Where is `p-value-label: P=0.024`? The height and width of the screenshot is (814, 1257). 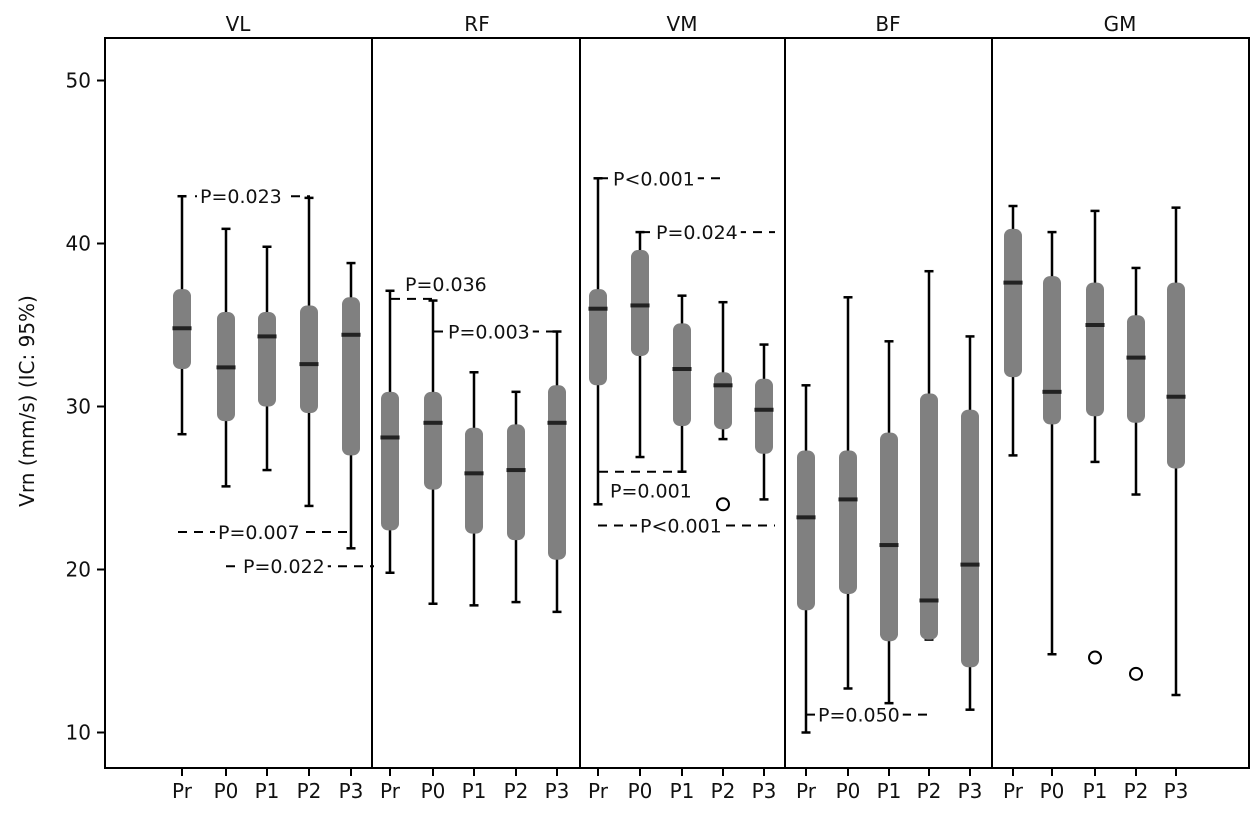 p-value-label: P=0.024 is located at coordinates (697, 233).